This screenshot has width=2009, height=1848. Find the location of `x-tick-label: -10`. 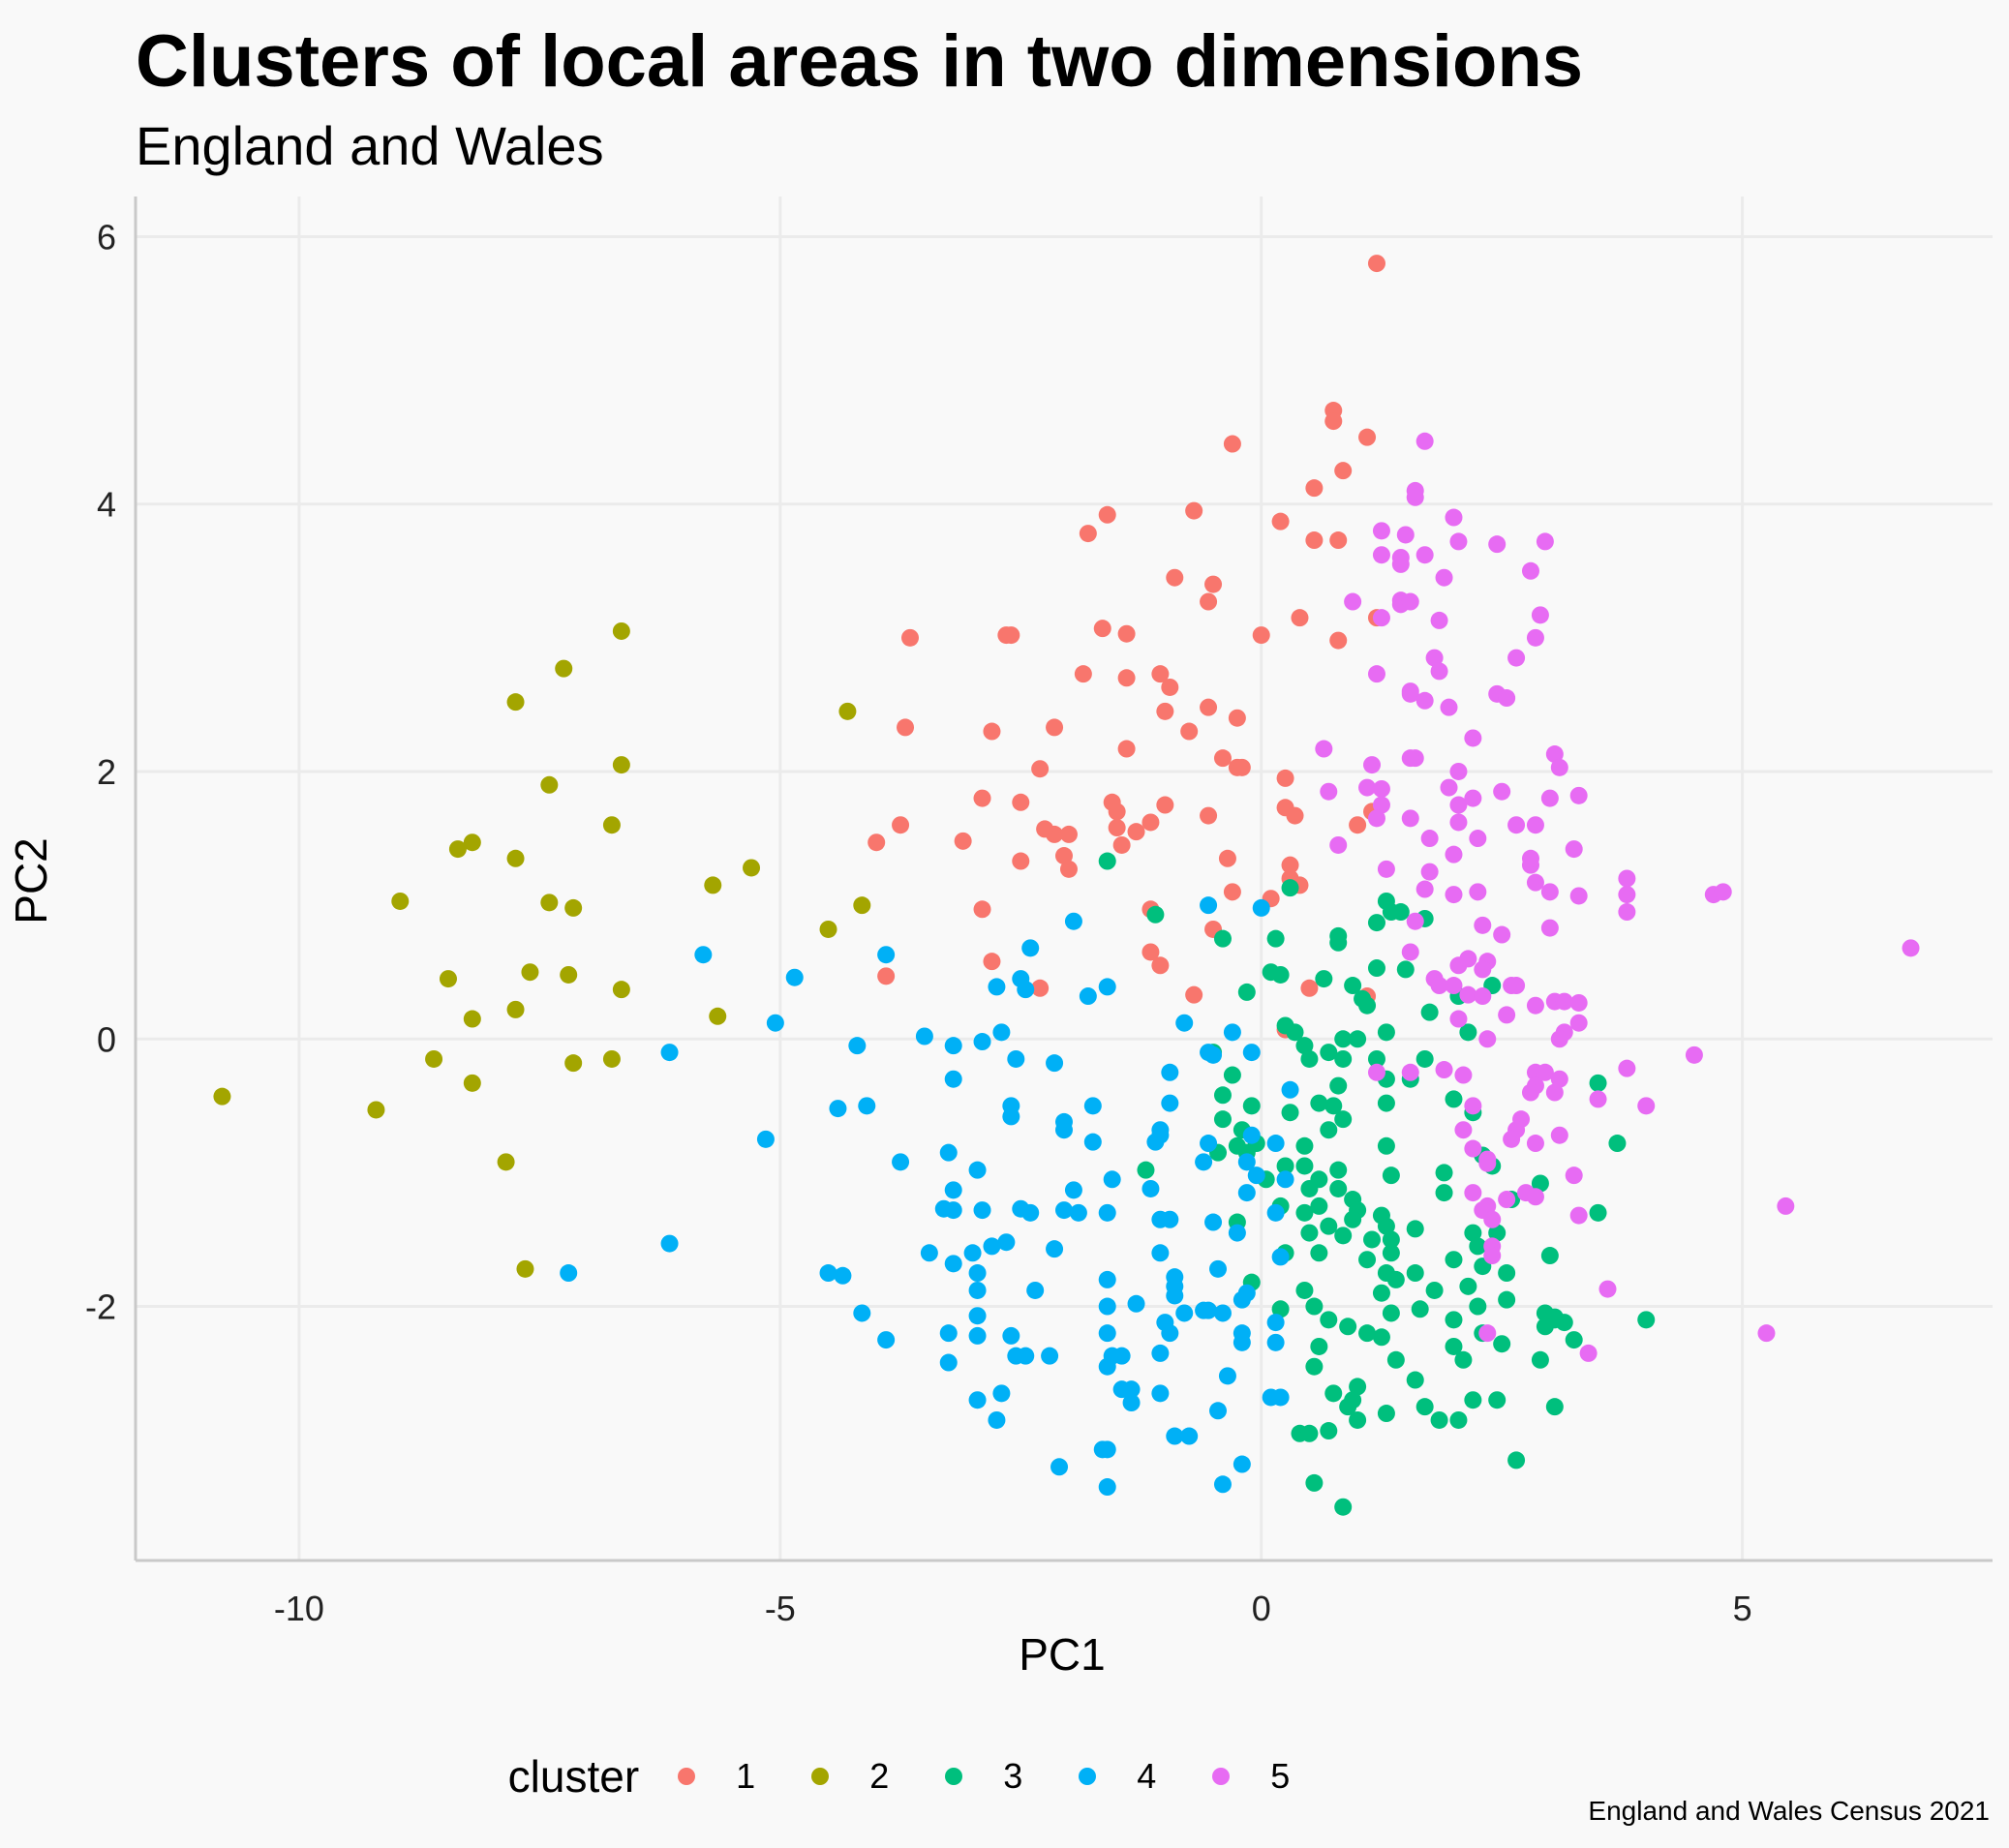

x-tick-label: -10 is located at coordinates (299, 1608).